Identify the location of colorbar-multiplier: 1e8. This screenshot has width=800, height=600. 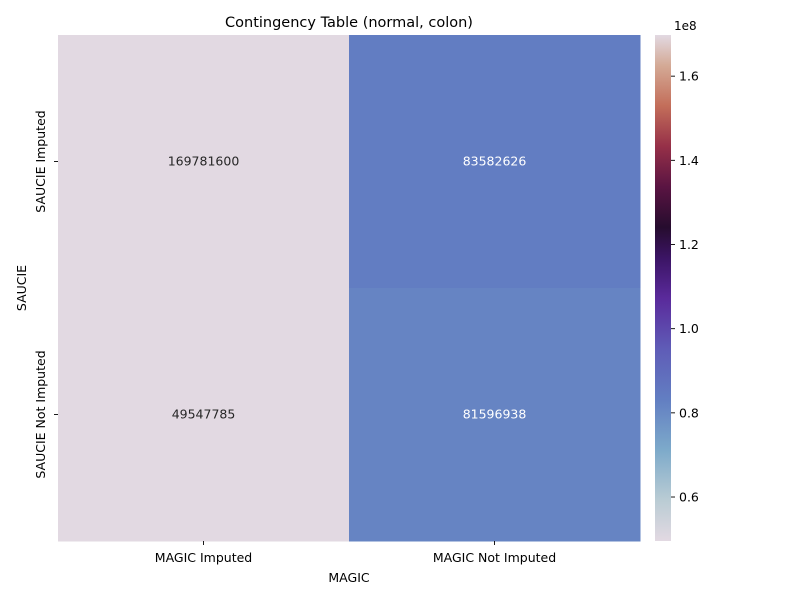
(685, 26).